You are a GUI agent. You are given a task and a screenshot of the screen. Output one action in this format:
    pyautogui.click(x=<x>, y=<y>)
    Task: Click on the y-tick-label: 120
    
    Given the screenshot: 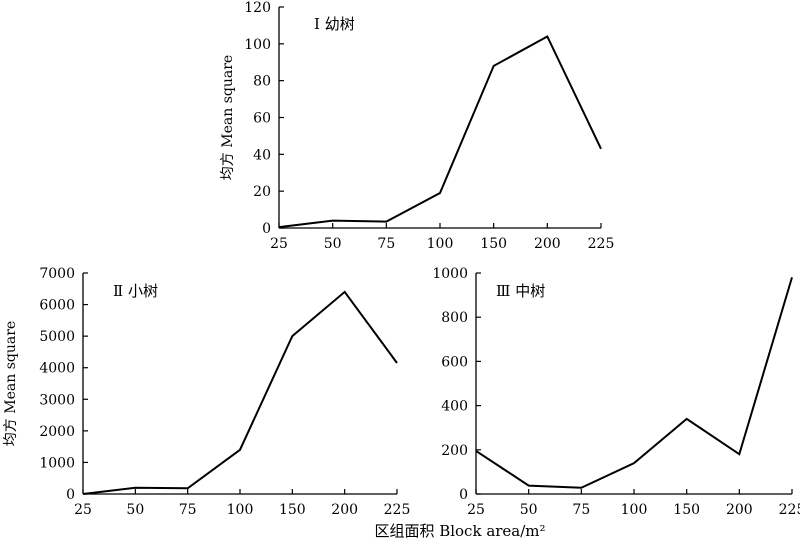 What is the action you would take?
    pyautogui.click(x=257, y=8)
    